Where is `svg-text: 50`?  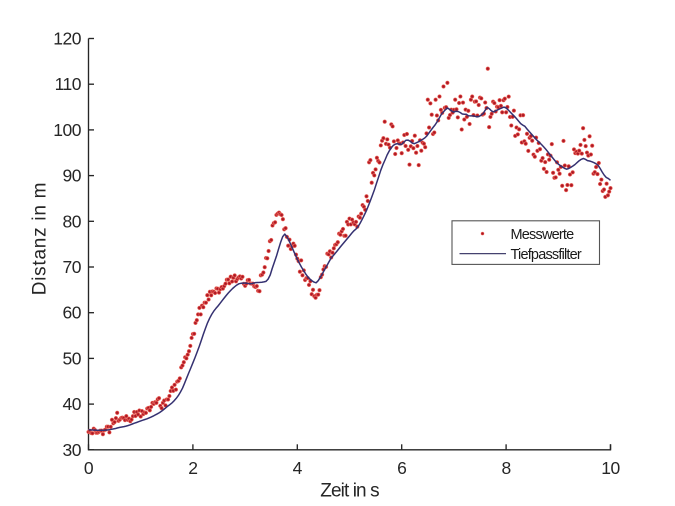 svg-text: 50 is located at coordinates (72, 358).